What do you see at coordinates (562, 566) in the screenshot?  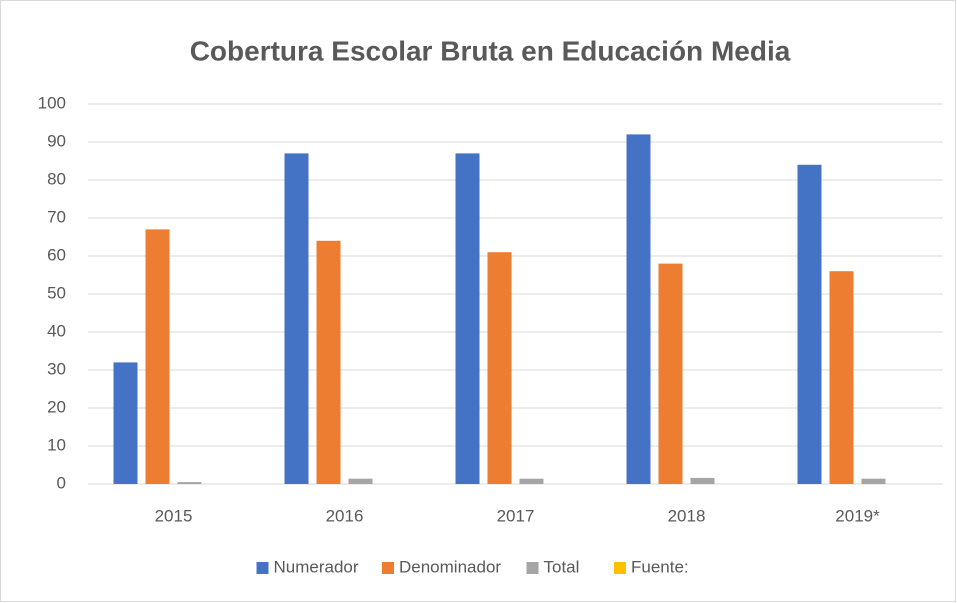 I see `legend-label: Total` at bounding box center [562, 566].